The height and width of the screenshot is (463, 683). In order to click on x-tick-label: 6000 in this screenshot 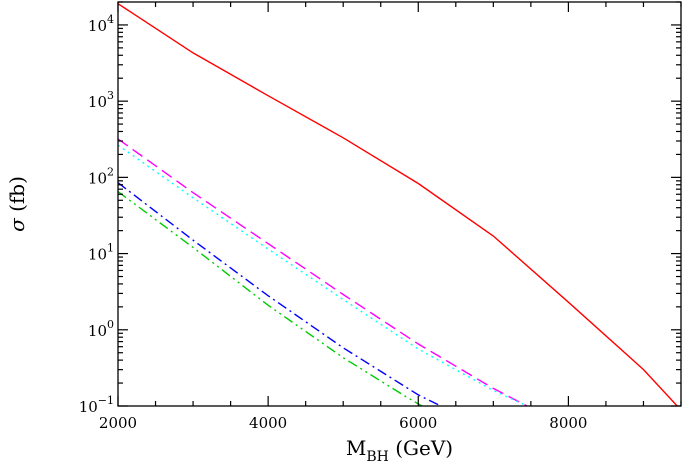, I will do `click(418, 423)`.